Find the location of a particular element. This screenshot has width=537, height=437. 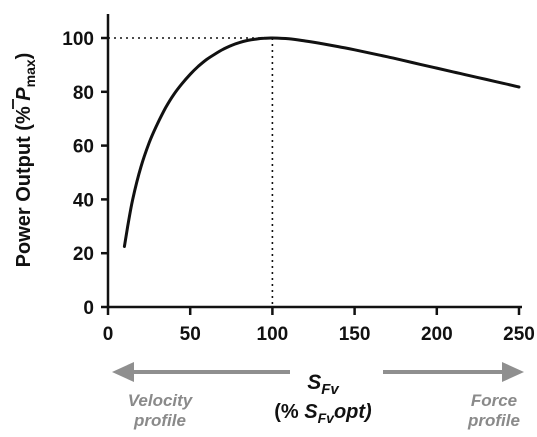

x-ticks: 0 50 100 150 200 250 is located at coordinates (319, 326).